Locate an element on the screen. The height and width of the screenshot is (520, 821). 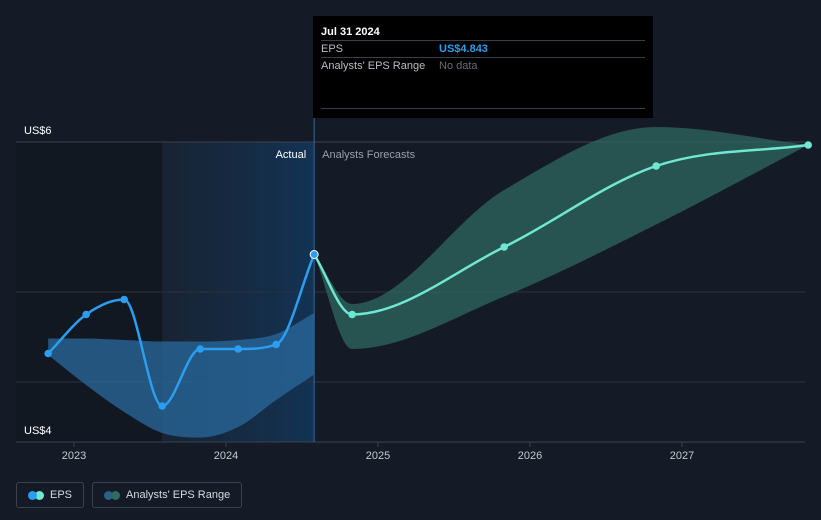
x-tick-label-2026: 2026 is located at coordinates (530, 456).